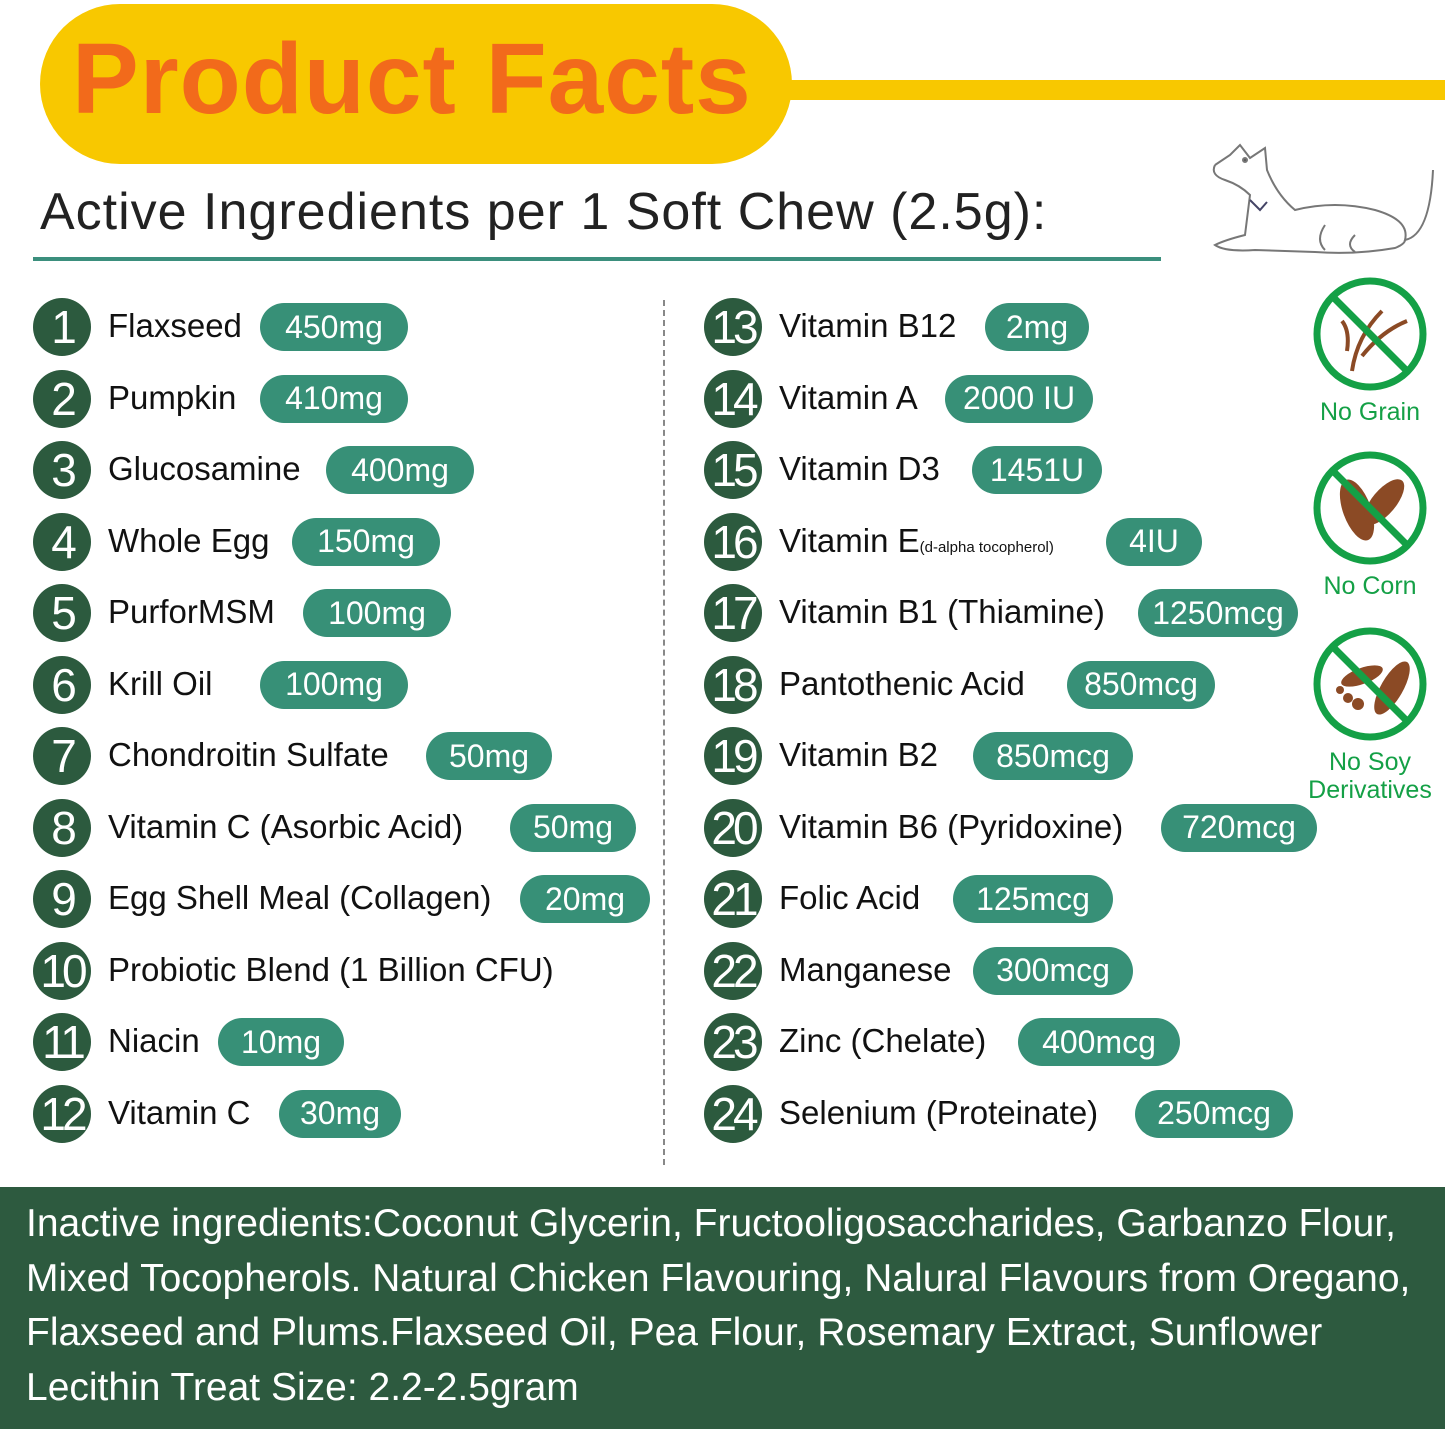 Image resolution: width=1445 pixels, height=1429 pixels. Describe the element at coordinates (865, 969) in the screenshot. I see `ingredient-name-text: Manganese` at that location.